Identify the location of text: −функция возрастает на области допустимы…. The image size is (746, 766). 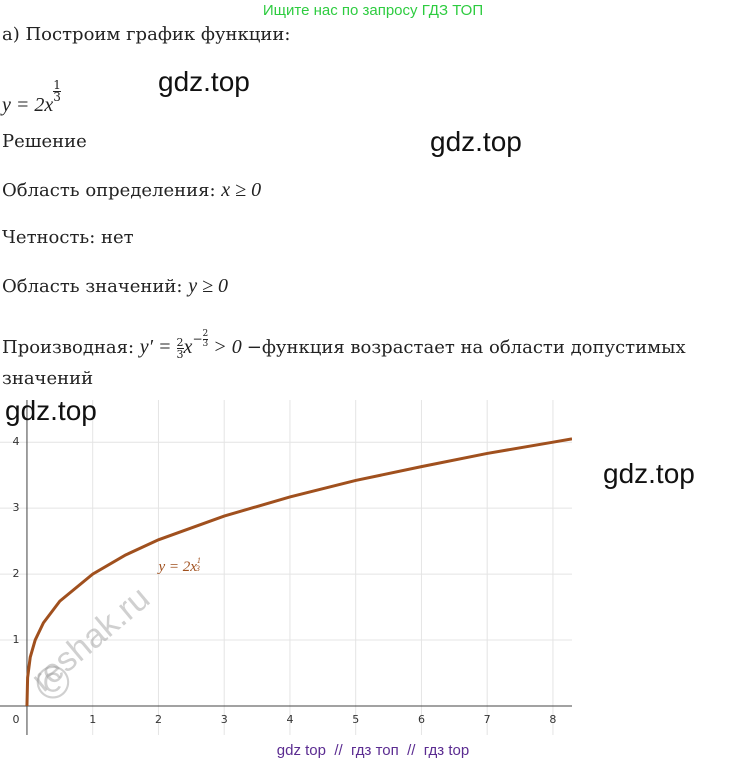
(466, 347).